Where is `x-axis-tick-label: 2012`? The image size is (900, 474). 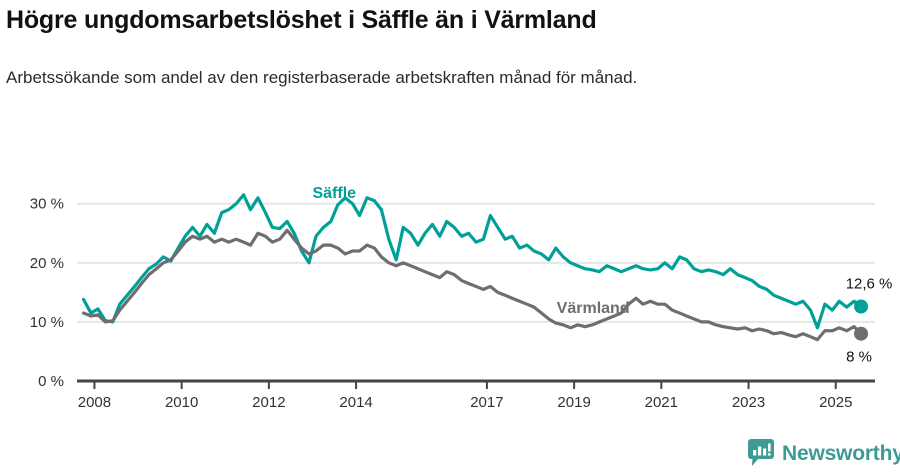 x-axis-tick-label: 2012 is located at coordinates (268, 402).